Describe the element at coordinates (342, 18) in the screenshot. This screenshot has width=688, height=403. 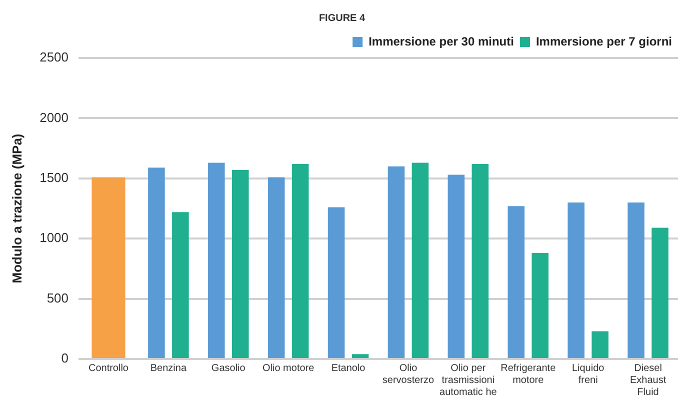
I see `chart-title: FIGURE 4` at that location.